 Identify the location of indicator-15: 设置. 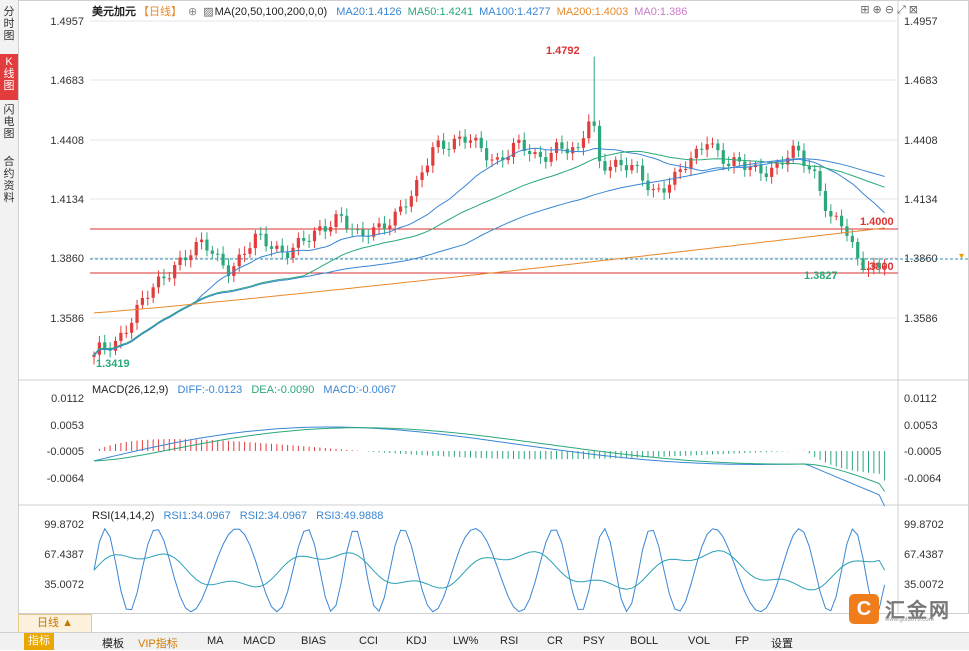
(782, 644).